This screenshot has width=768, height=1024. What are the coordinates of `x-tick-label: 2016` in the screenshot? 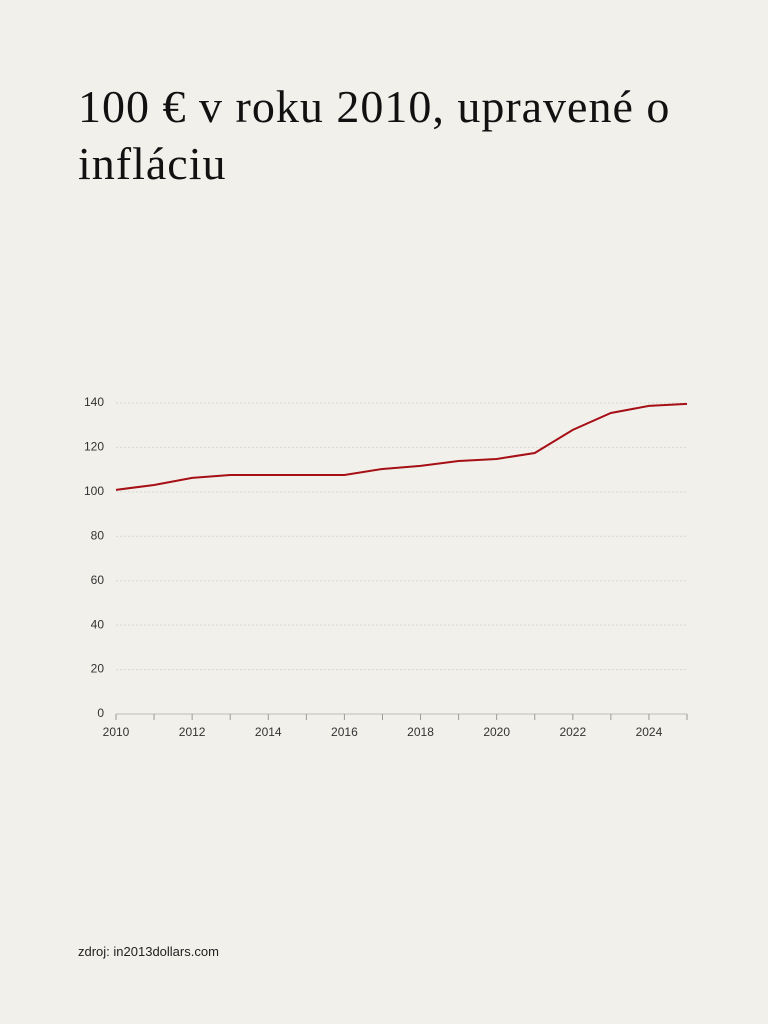 It's located at (344, 732).